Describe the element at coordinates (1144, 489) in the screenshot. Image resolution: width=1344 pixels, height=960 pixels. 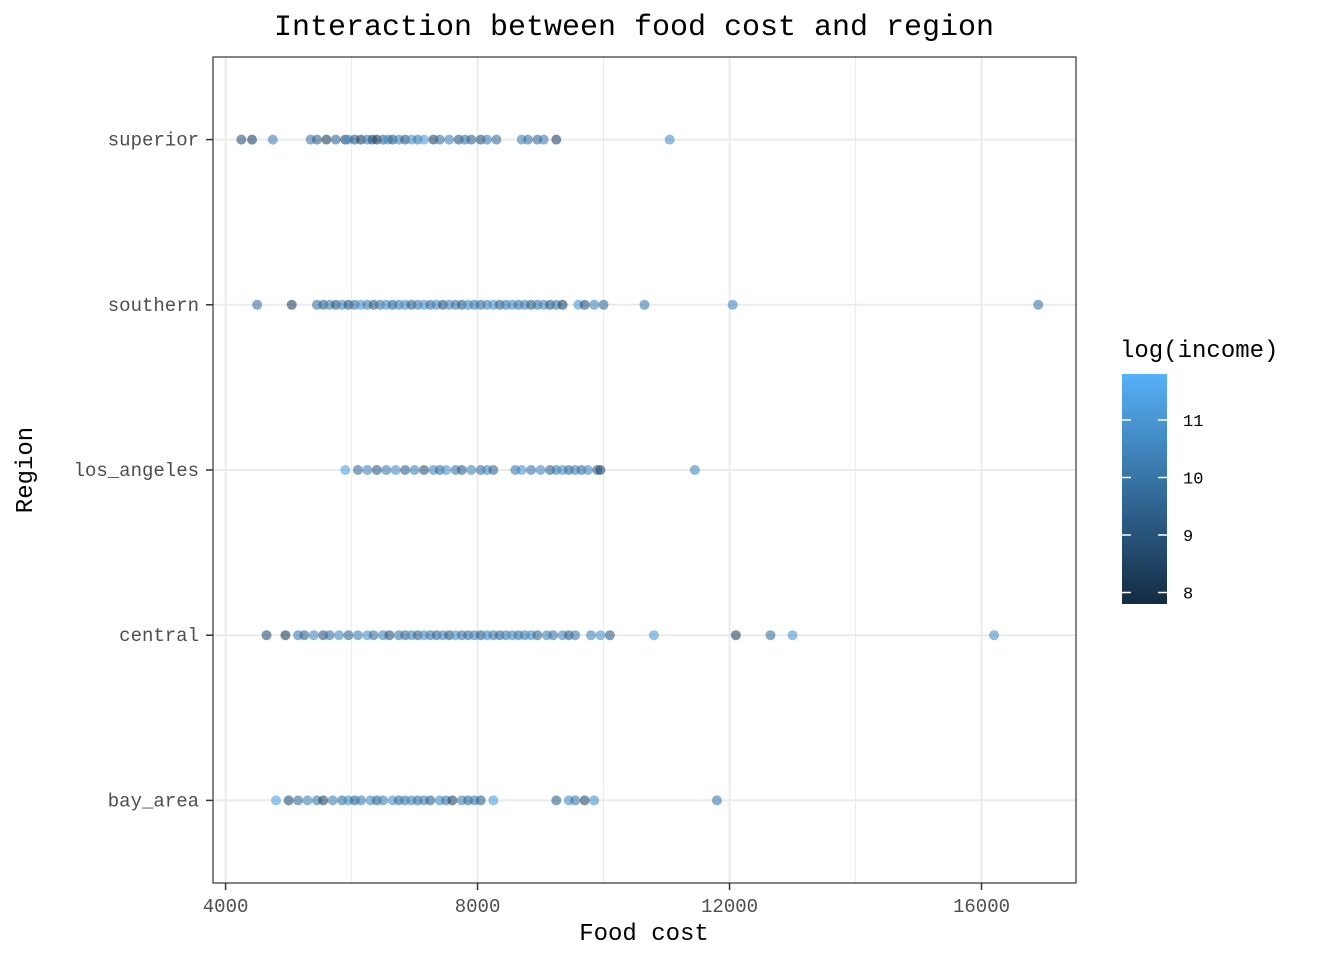
I see `legend-colorbar` at that location.